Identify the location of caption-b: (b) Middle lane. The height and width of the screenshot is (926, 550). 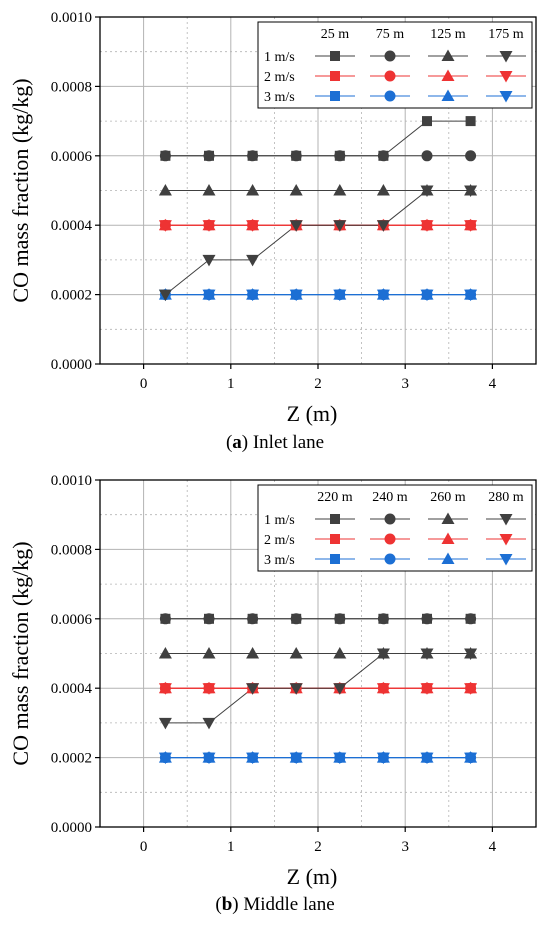
(275, 904).